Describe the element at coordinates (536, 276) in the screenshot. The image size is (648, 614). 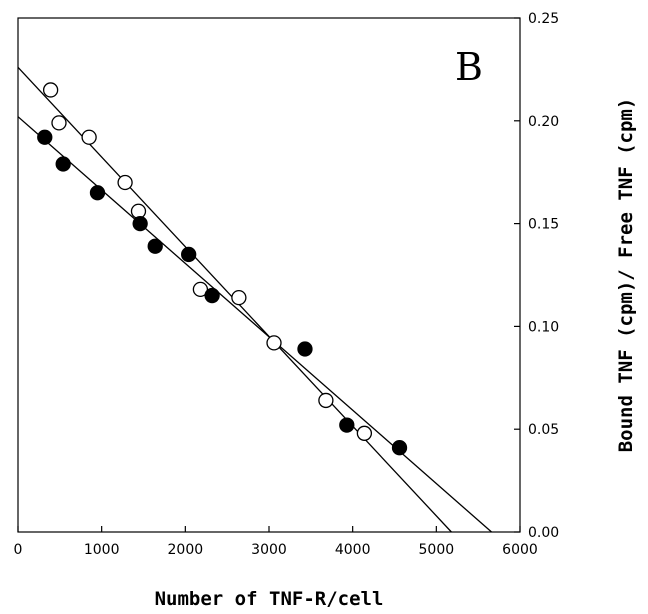
I see `y-axis: 0.00 0.05 0.10 0.15 0.20 0.25` at that location.